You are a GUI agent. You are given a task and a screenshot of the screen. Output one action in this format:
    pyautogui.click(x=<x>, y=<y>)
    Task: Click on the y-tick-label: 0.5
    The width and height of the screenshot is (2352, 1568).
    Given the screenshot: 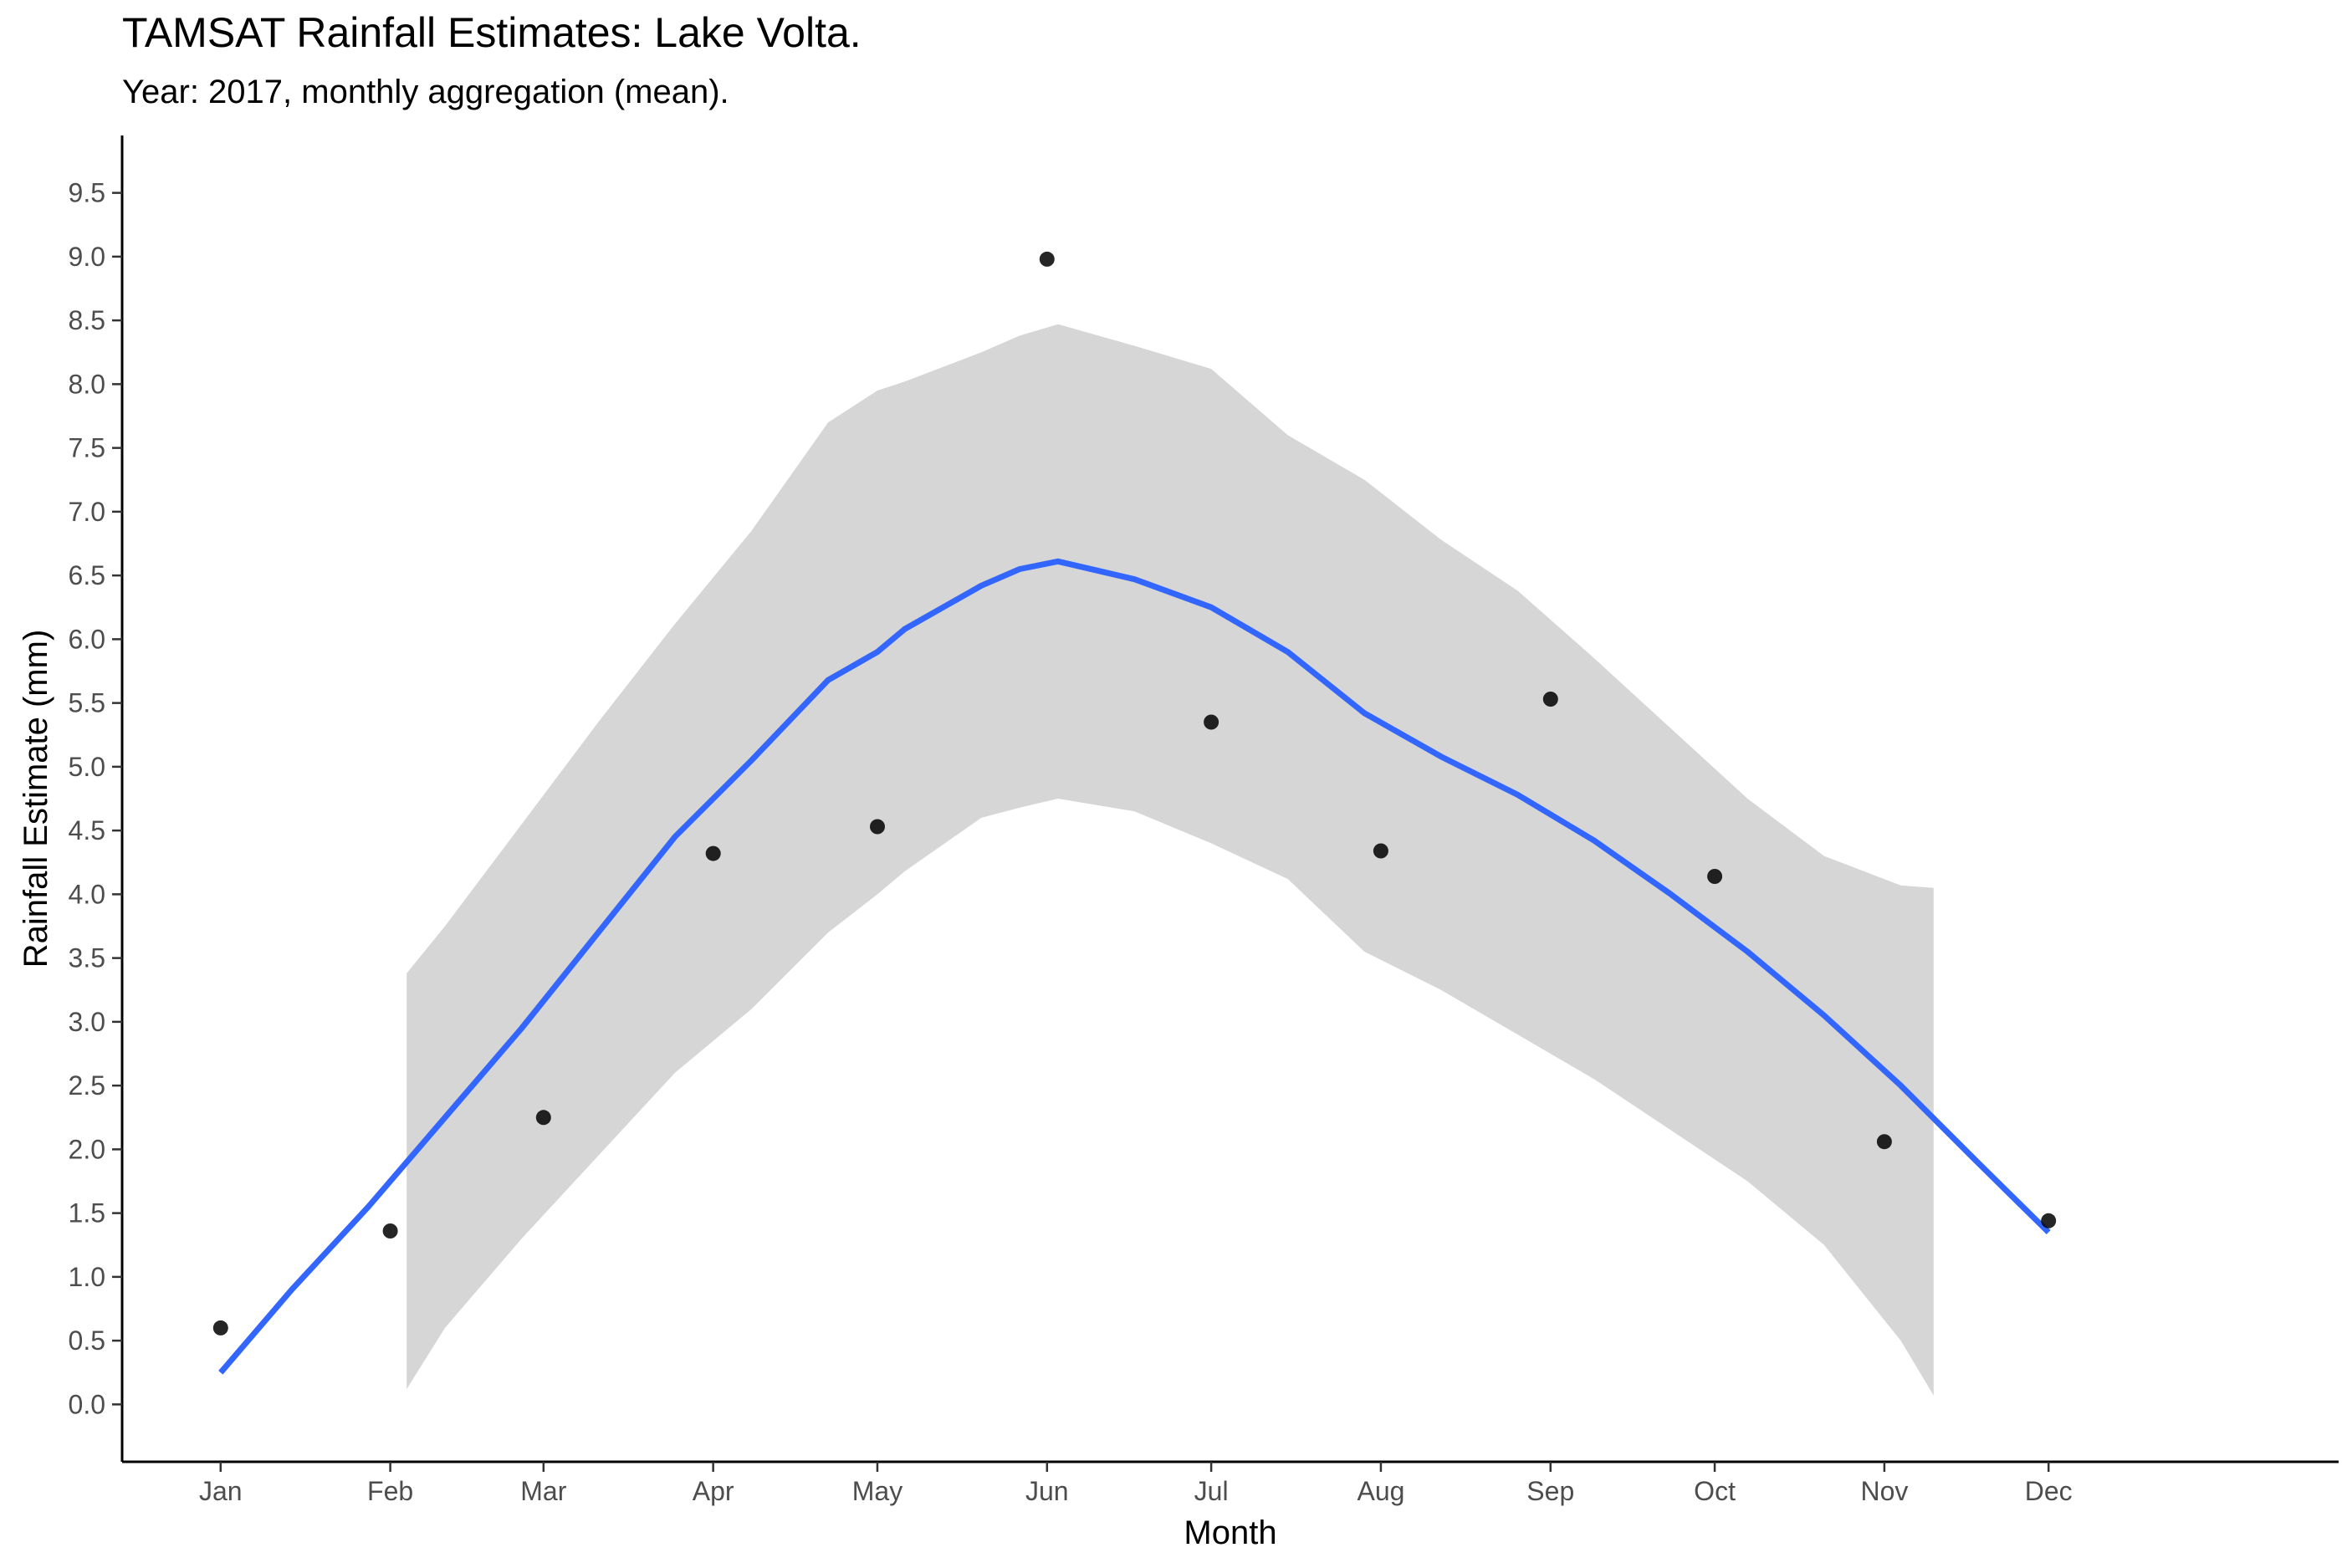 What is the action you would take?
    pyautogui.click(x=87, y=1340)
    